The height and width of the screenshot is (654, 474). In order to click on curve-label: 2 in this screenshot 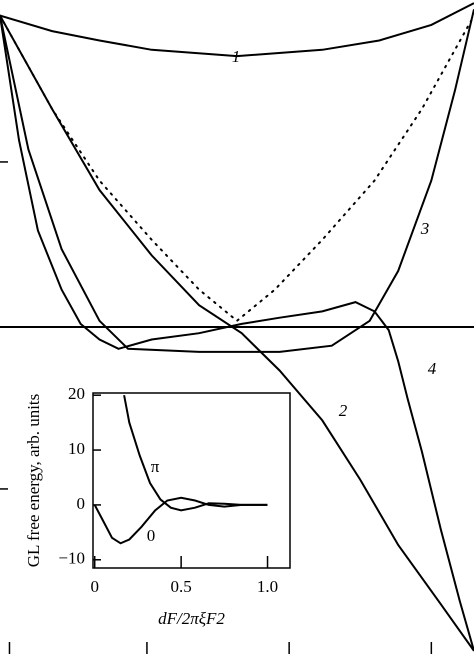, I will do `click(343, 410)`.